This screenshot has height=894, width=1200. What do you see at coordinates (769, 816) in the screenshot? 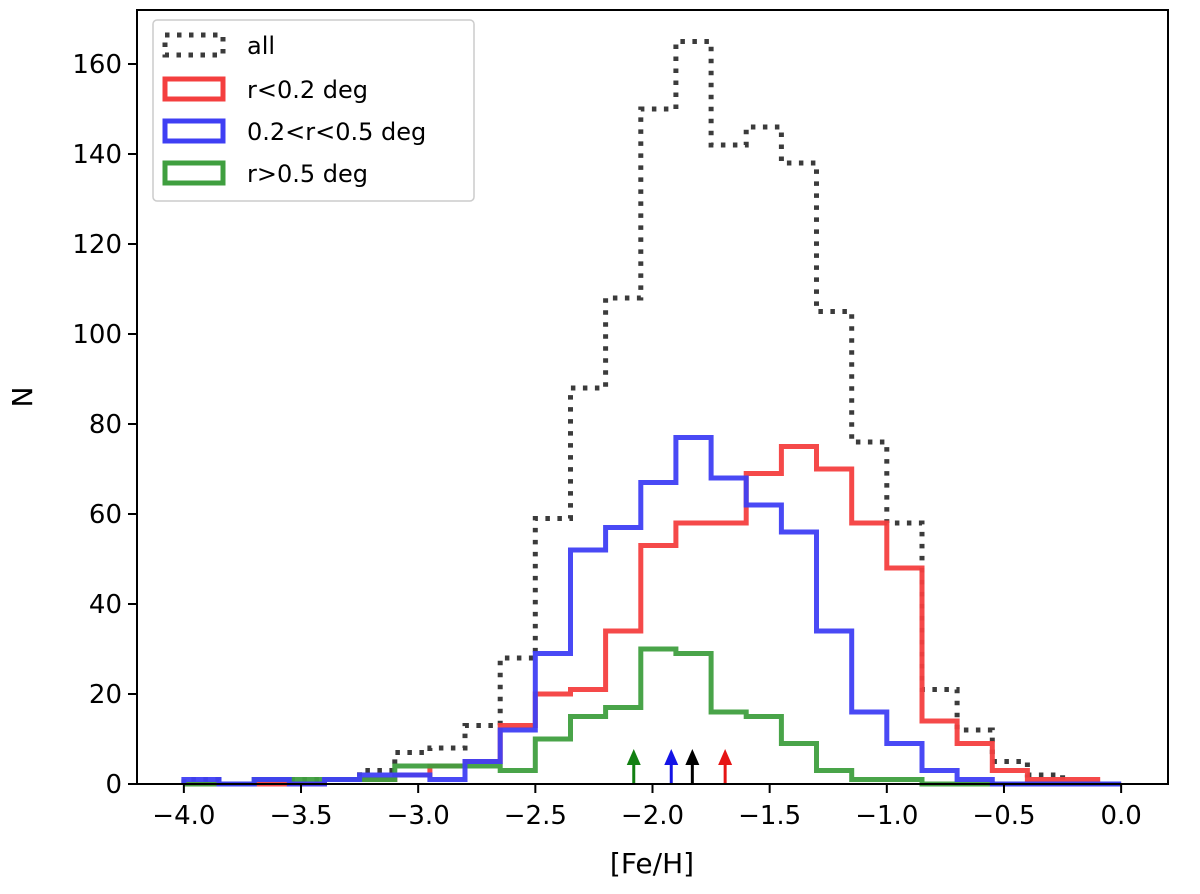
I see `x-tick-label: −1.5` at bounding box center [769, 816].